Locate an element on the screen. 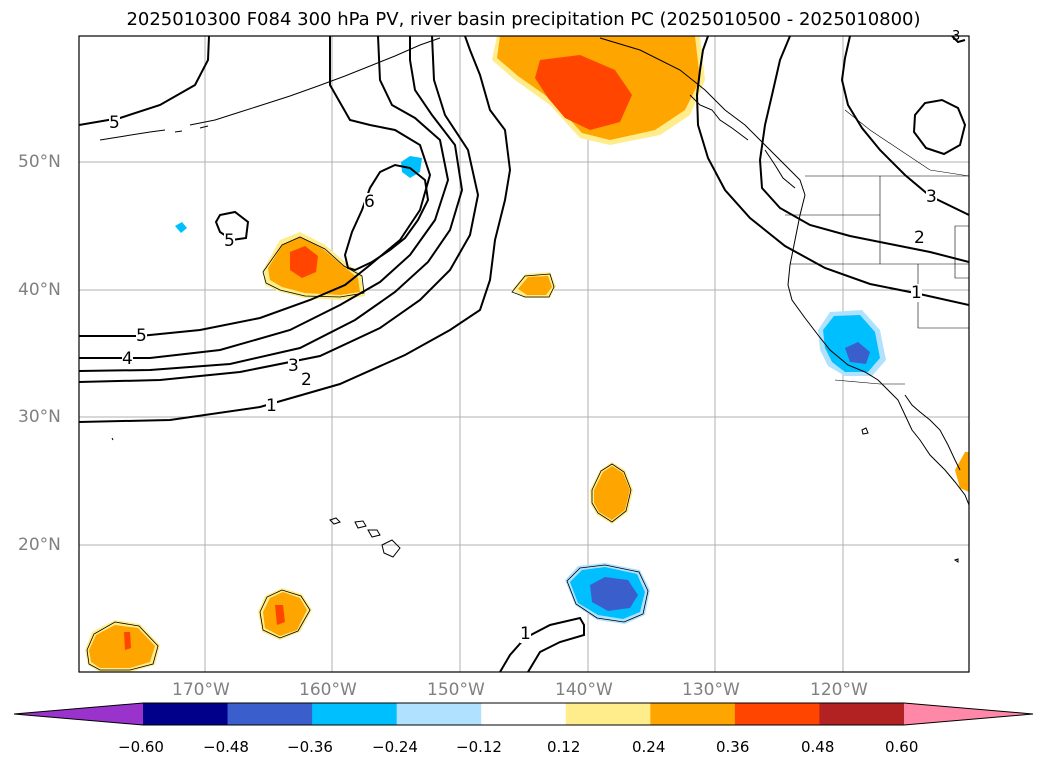 The width and height of the screenshot is (1047, 765). colorbar-low-extension is located at coordinates (78, 714).